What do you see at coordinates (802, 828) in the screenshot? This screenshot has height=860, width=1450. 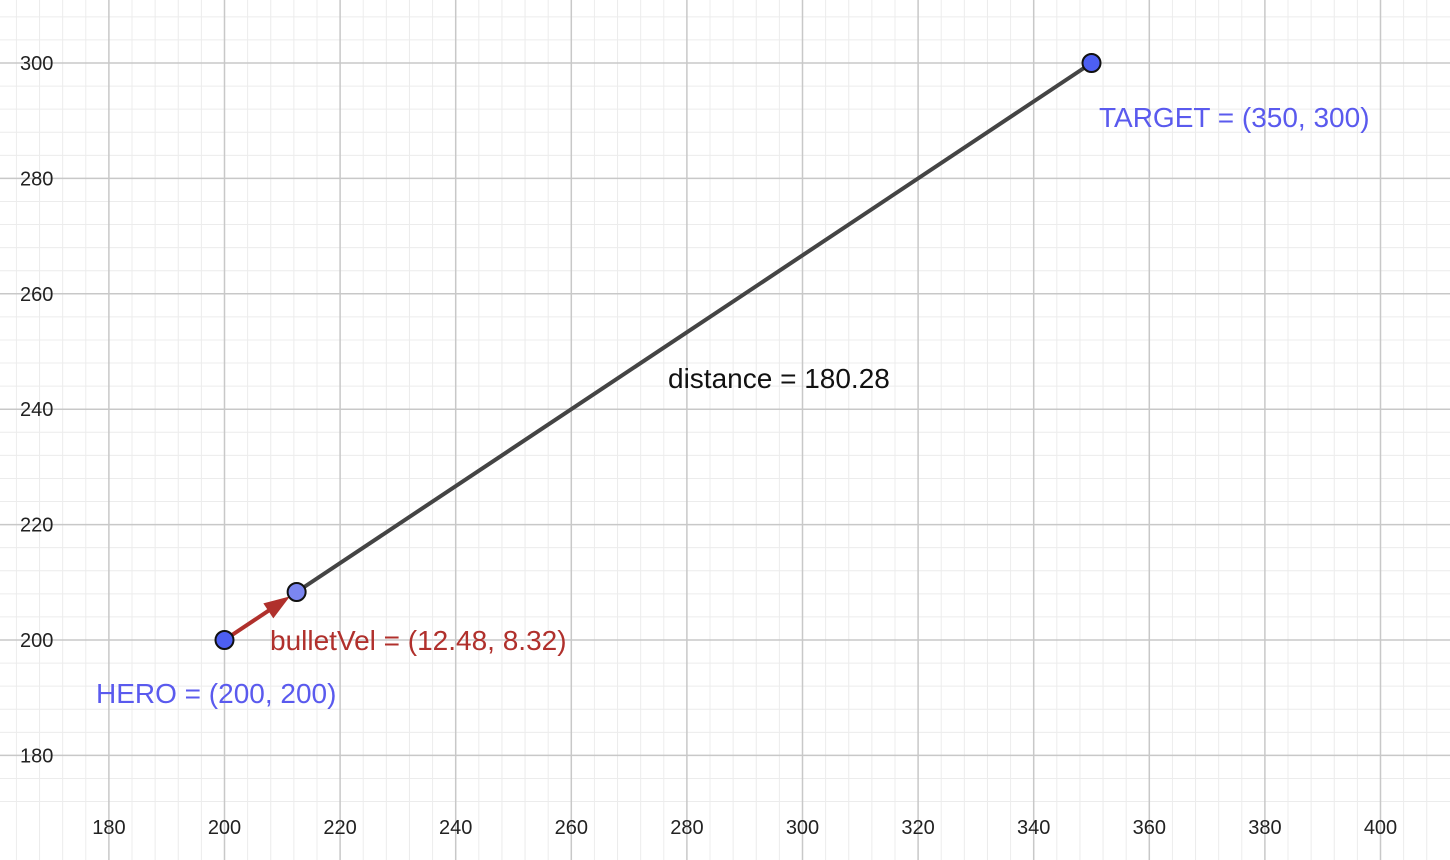 I see `x-tick-label: 300` at bounding box center [802, 828].